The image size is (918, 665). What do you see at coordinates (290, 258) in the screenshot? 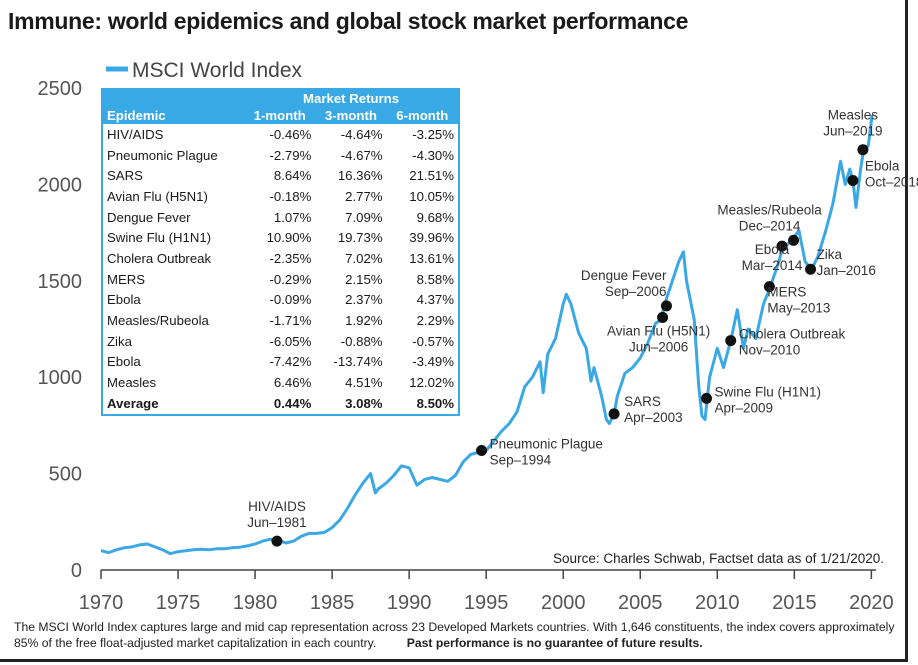
I see `table-cell-return: -2.35%` at bounding box center [290, 258].